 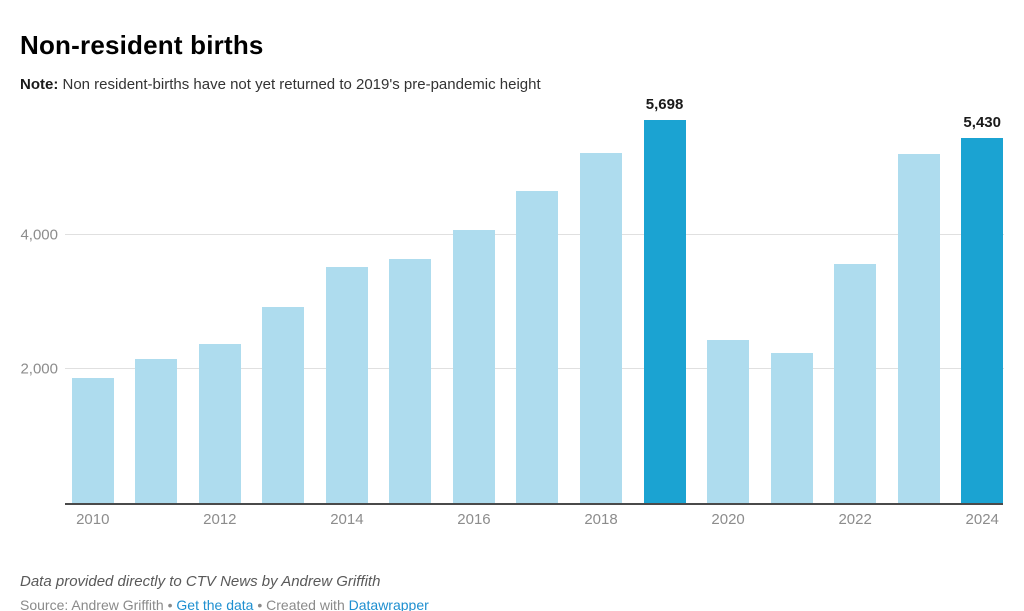 I want to click on bar-slot-2017, so click(x=538, y=302).